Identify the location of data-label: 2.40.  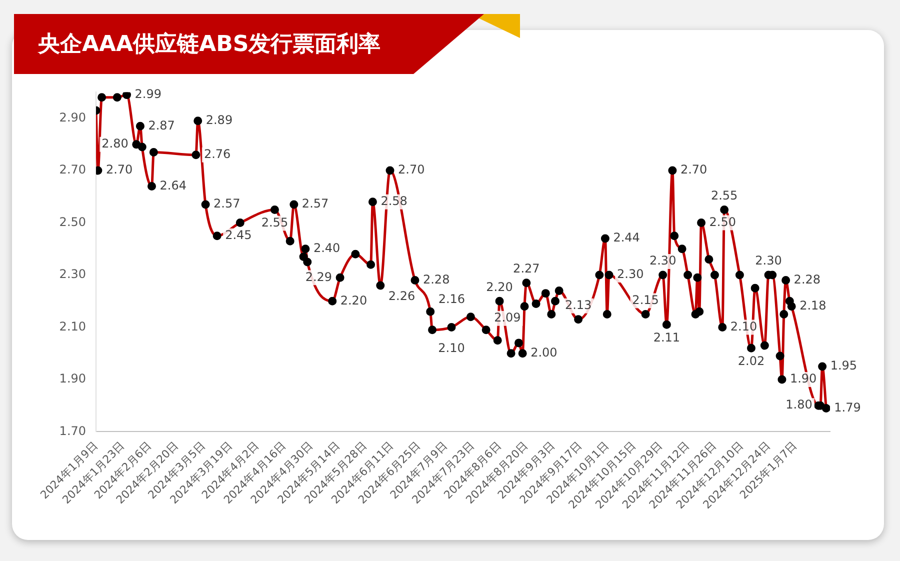
(326, 248).